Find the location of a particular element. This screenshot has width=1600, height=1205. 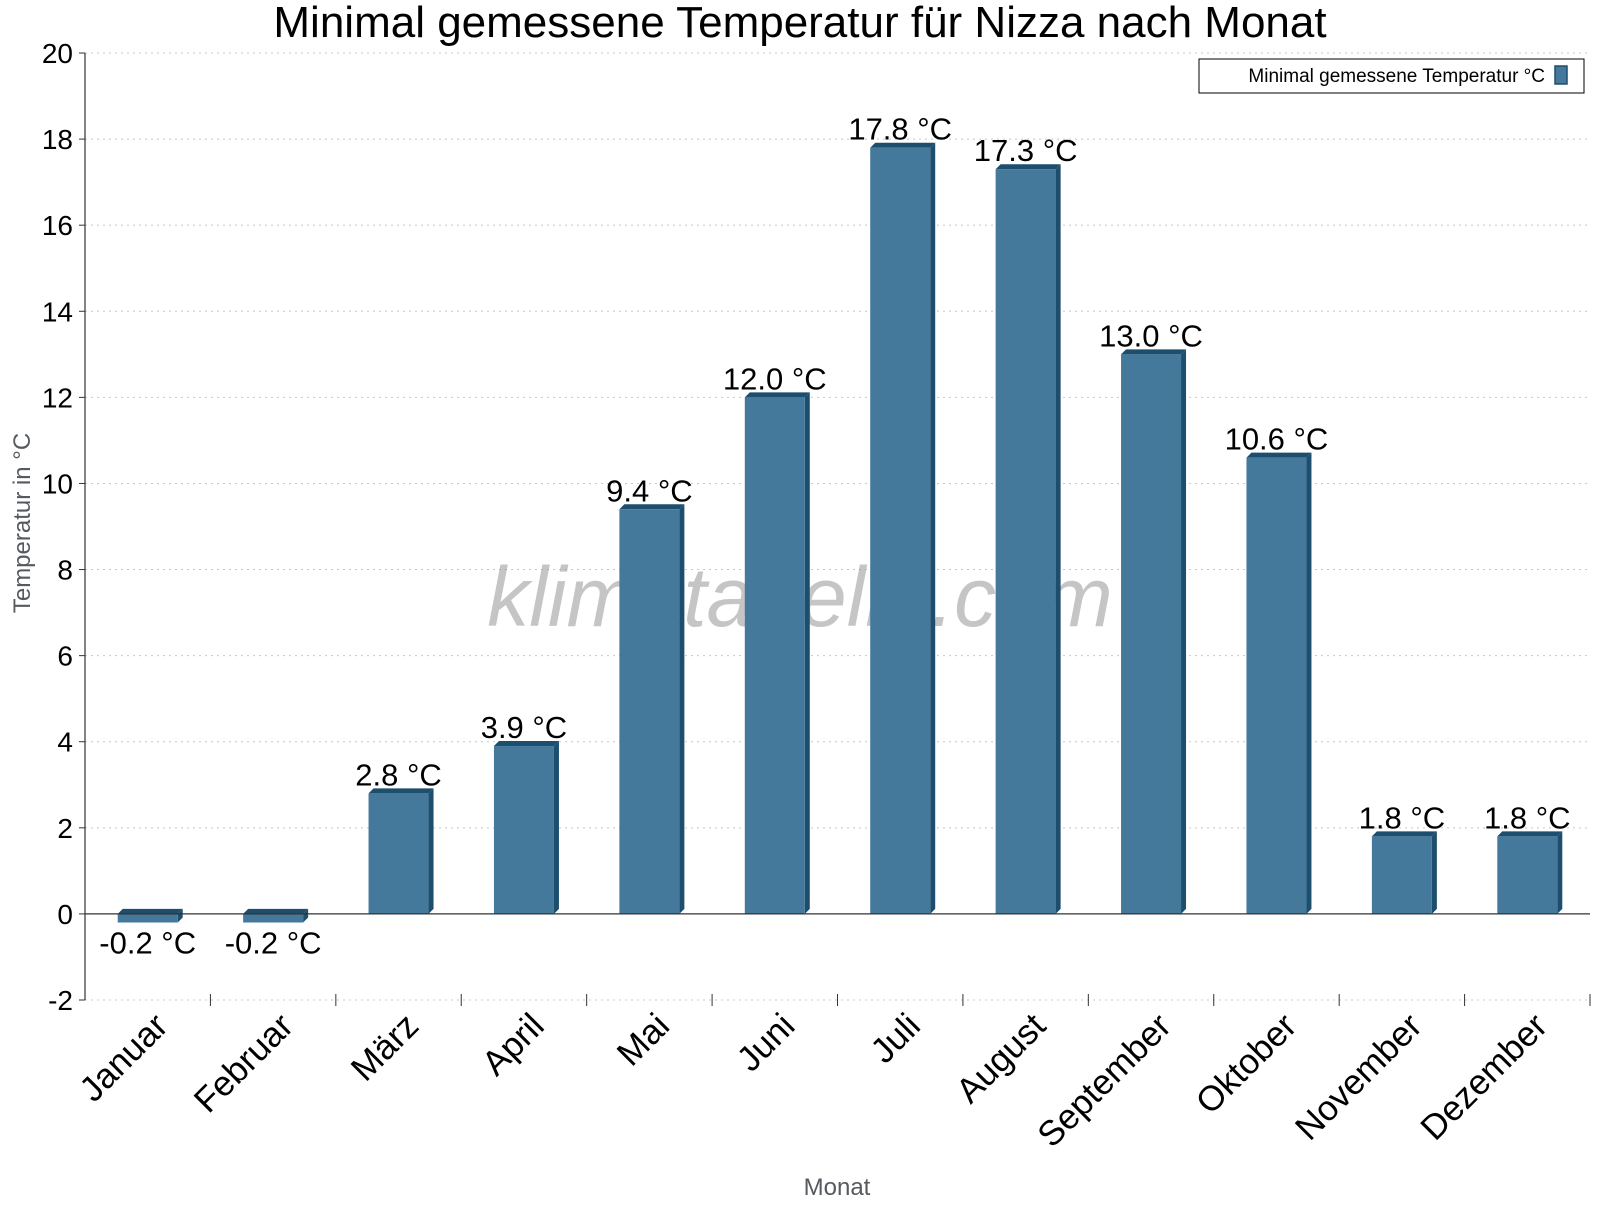

data-label: 3.9 °C is located at coordinates (524, 727).